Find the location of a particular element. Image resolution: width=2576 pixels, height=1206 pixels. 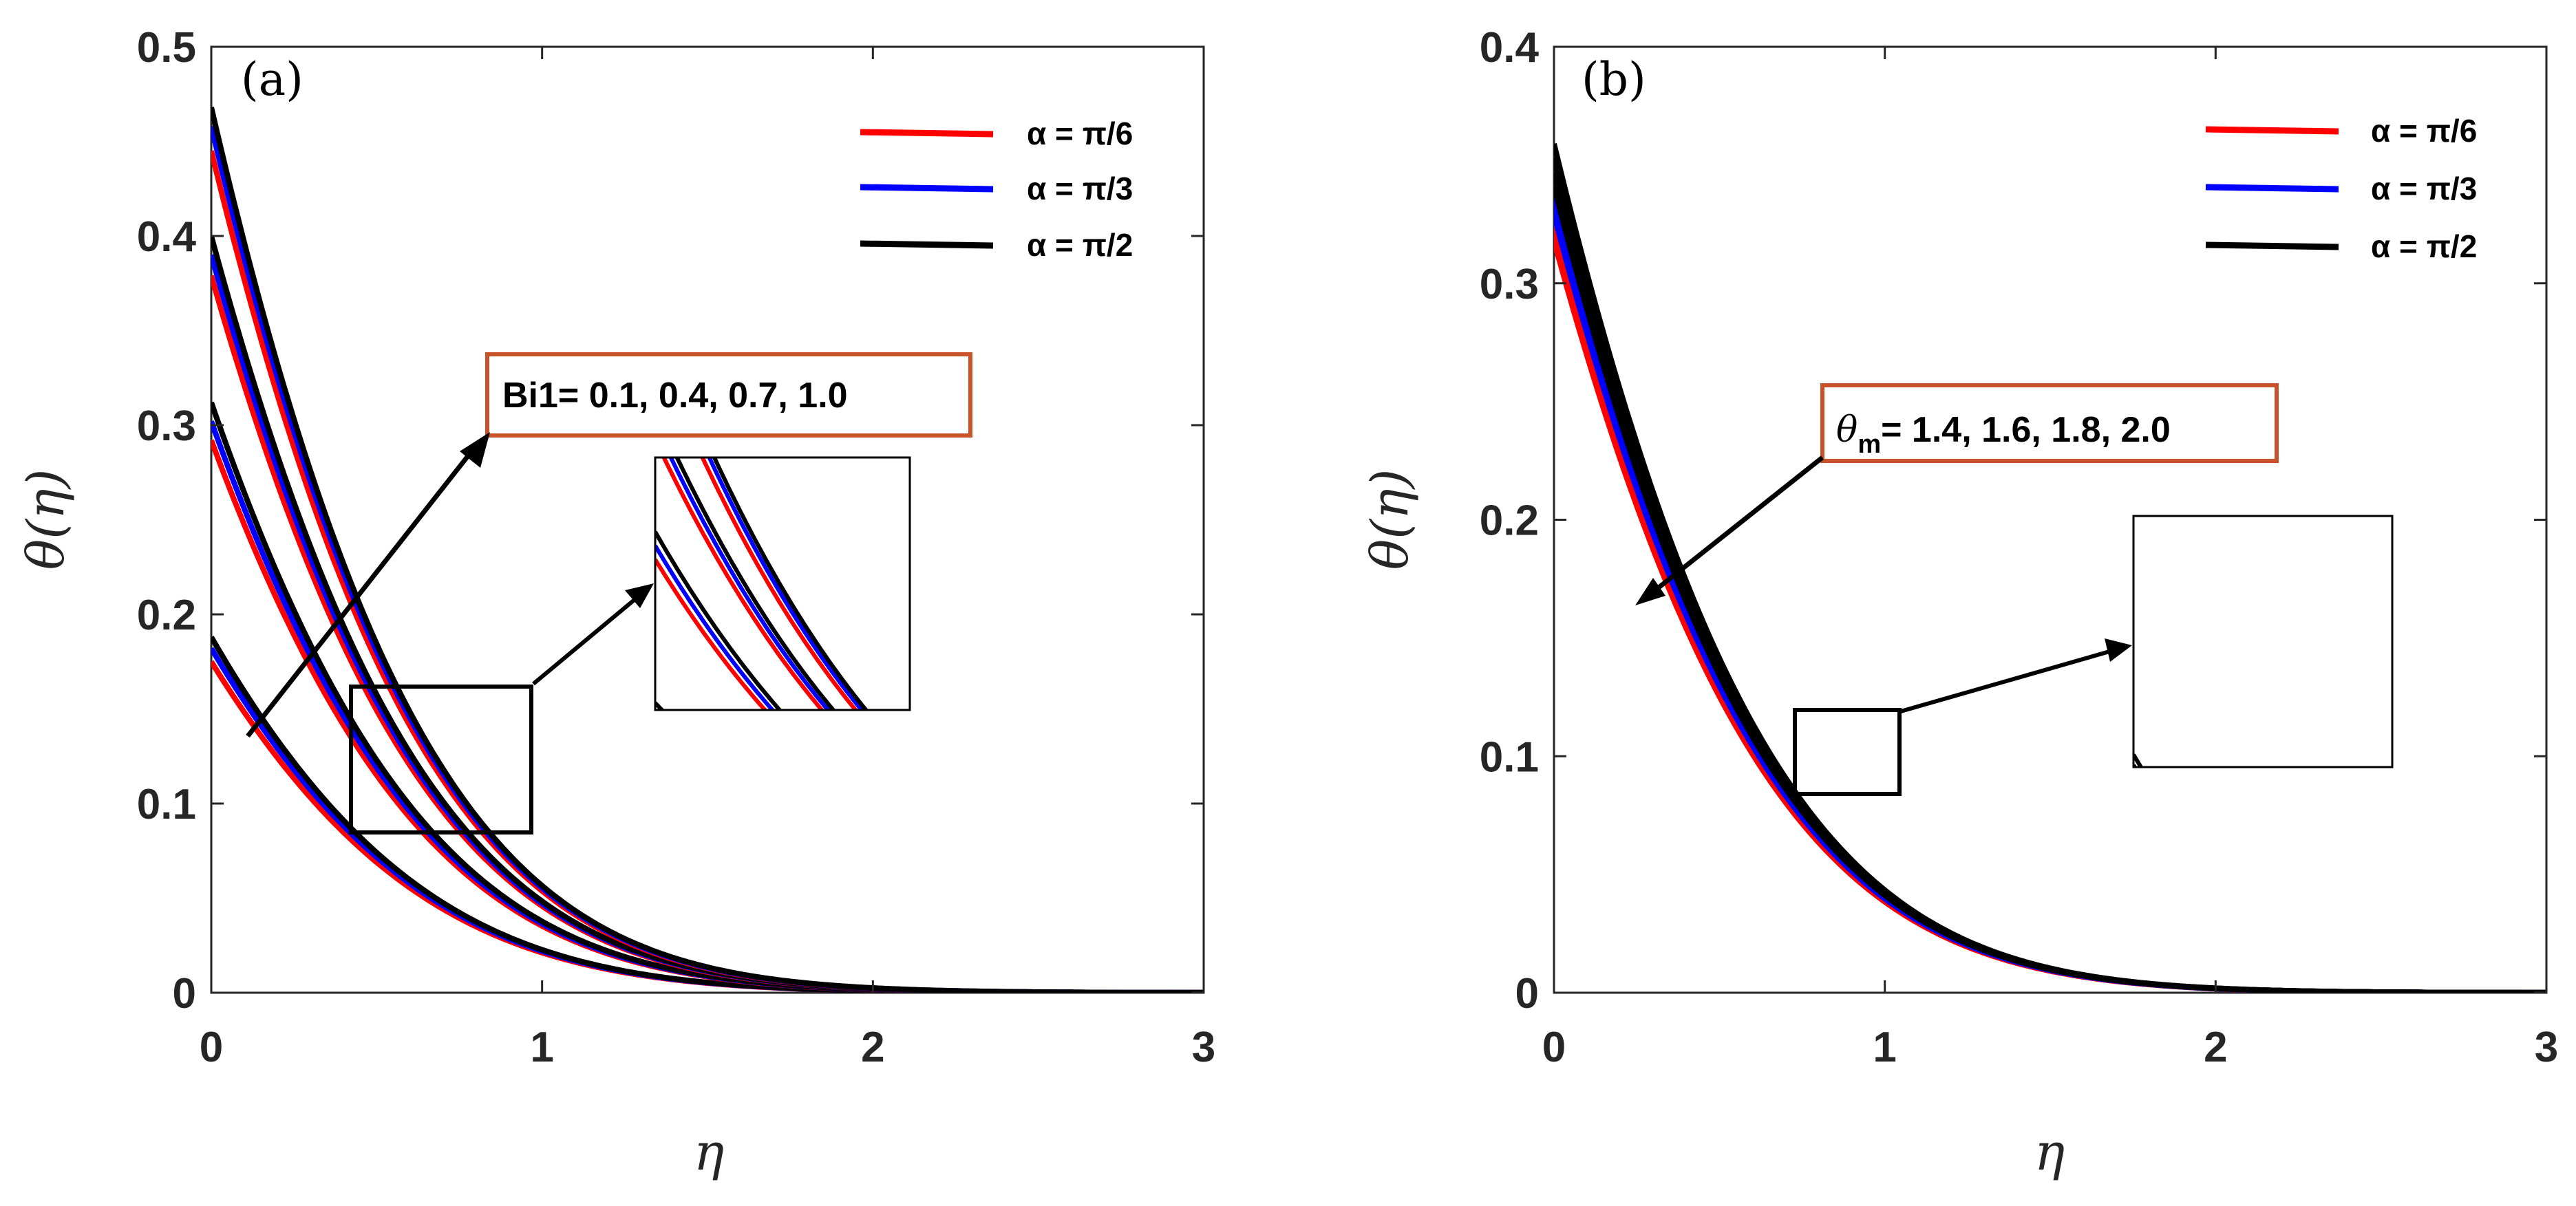

chart-0-x-tick-label-0: 0 is located at coordinates (211, 1047).